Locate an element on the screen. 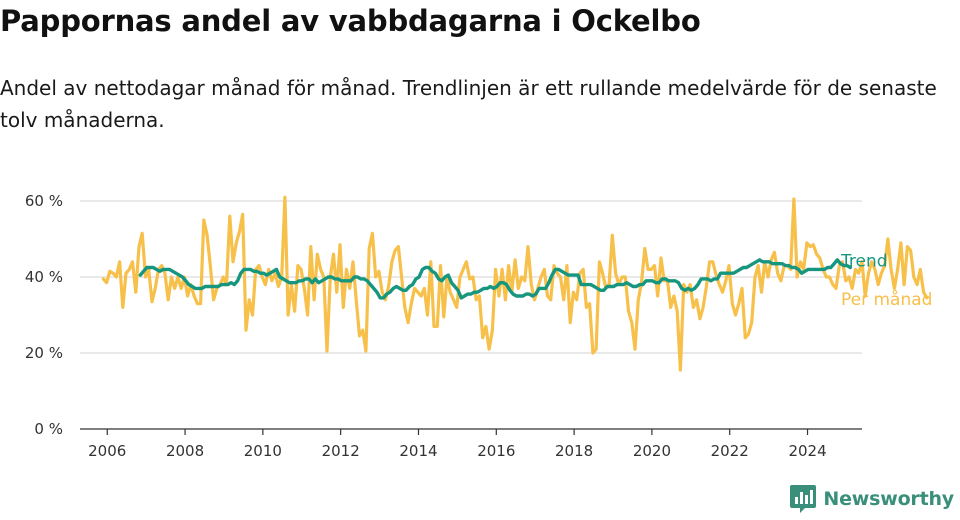  legend-label-trend: Trend is located at coordinates (864, 262).